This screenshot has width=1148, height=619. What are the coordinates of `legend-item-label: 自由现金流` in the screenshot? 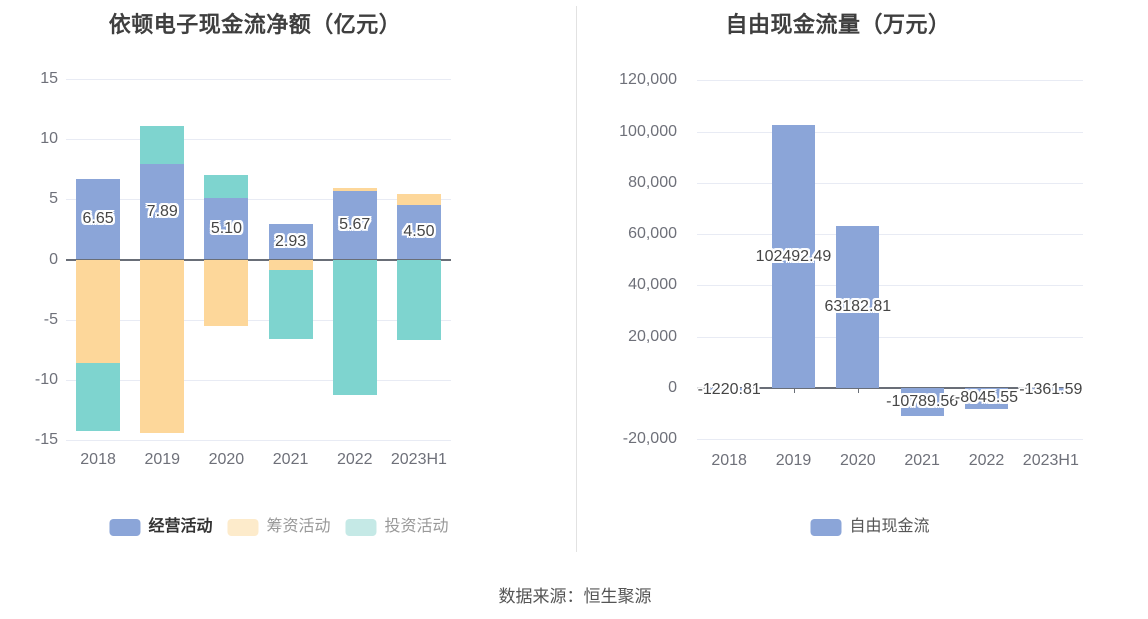 It's located at (889, 526).